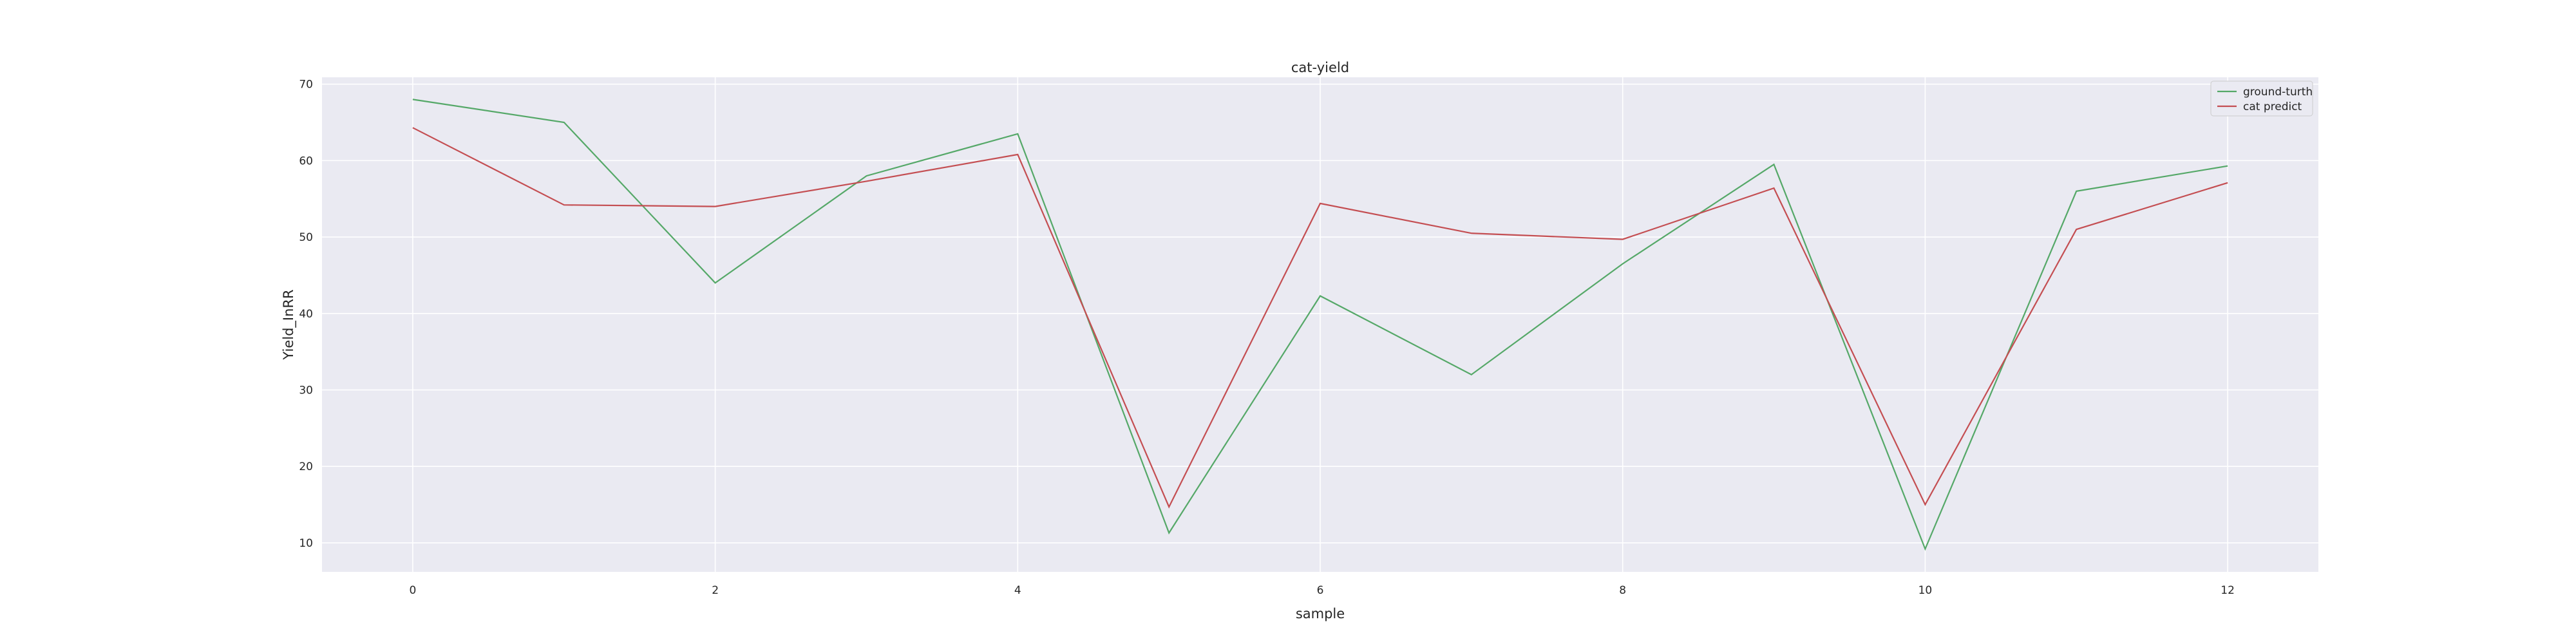 This screenshot has height=644, width=2576. I want to click on x-tick-label: 6, so click(1320, 590).